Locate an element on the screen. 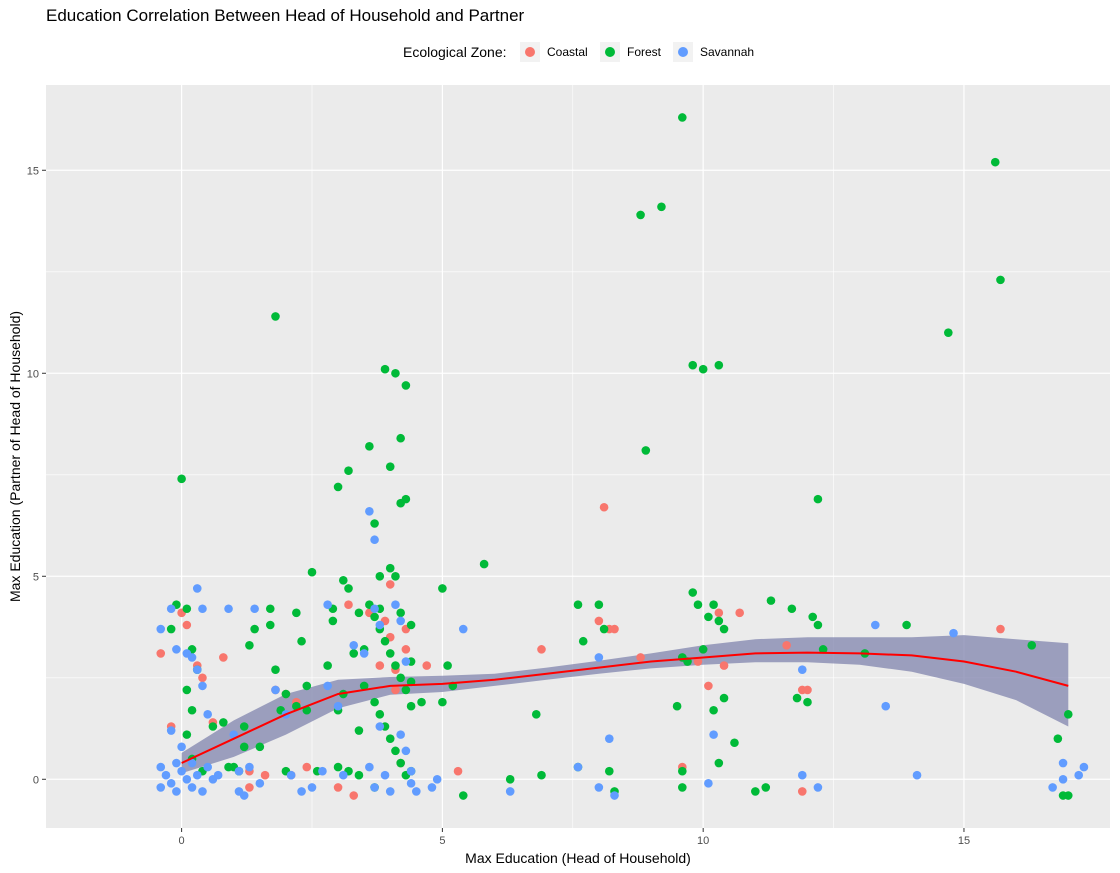  confidence-ribbon-group is located at coordinates (625, 704).